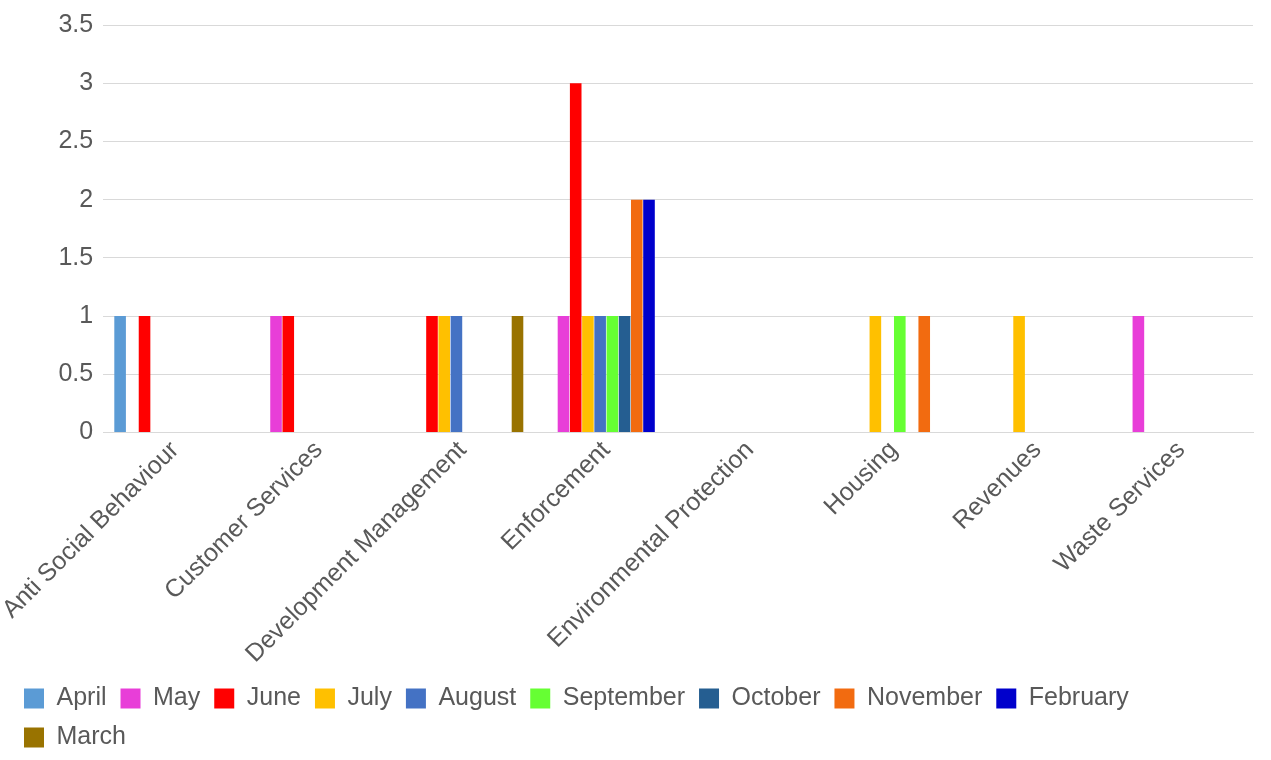 This screenshot has width=1271, height=760. What do you see at coordinates (86, 430) in the screenshot?
I see `y-tick-label: 0` at bounding box center [86, 430].